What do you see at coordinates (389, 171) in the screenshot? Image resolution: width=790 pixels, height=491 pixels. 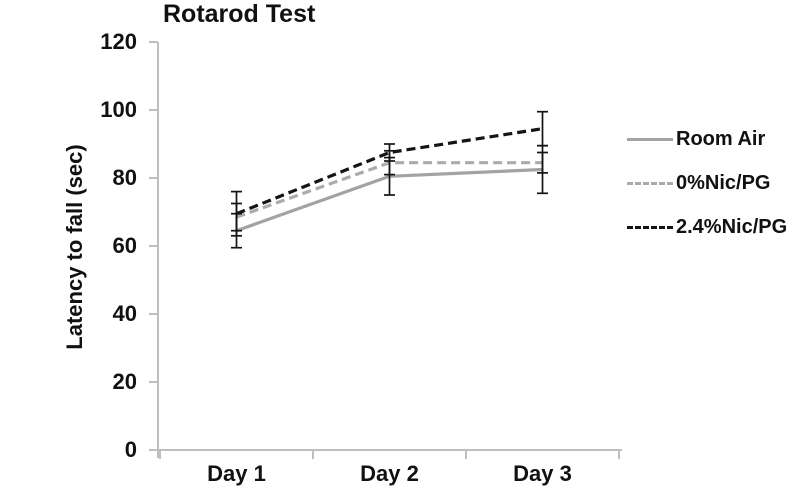 I see `series-line-2-4-nic-pg` at bounding box center [389, 171].